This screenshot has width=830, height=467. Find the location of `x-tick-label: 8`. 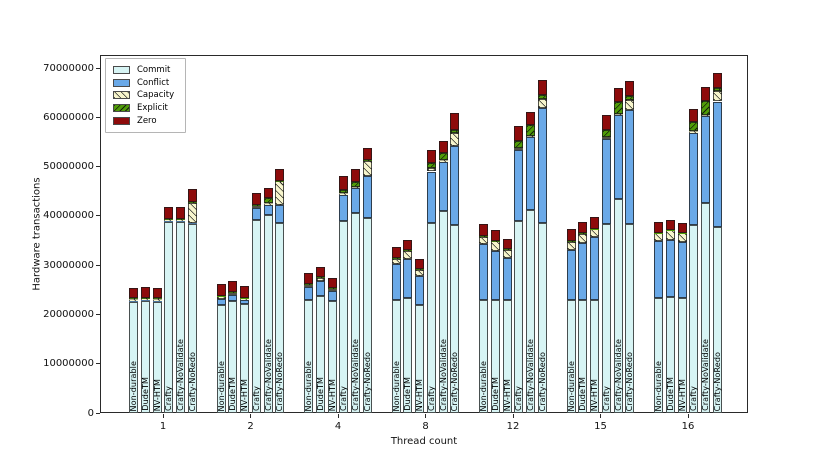

x-tick-label: 8 is located at coordinates (425, 426).